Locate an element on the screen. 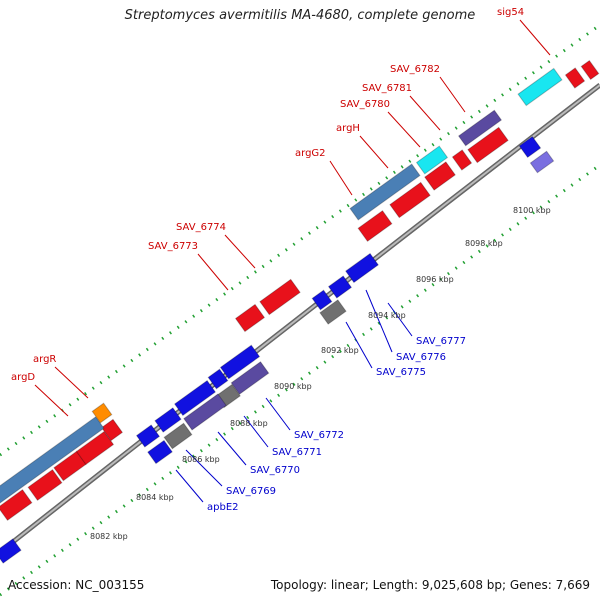 This screenshot has height=600, width=600. label-SAV_6776: SAV_6776 is located at coordinates (421, 357).